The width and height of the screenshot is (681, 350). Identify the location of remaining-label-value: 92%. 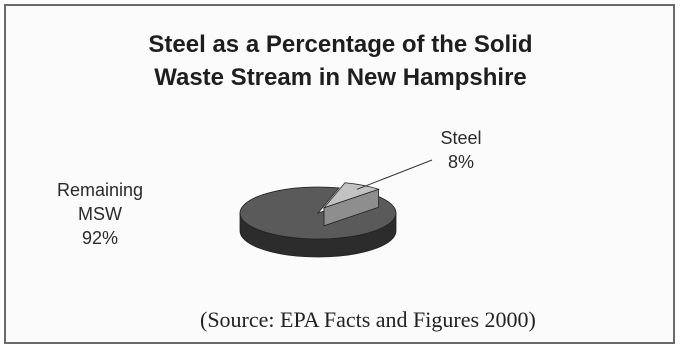
(100, 238).